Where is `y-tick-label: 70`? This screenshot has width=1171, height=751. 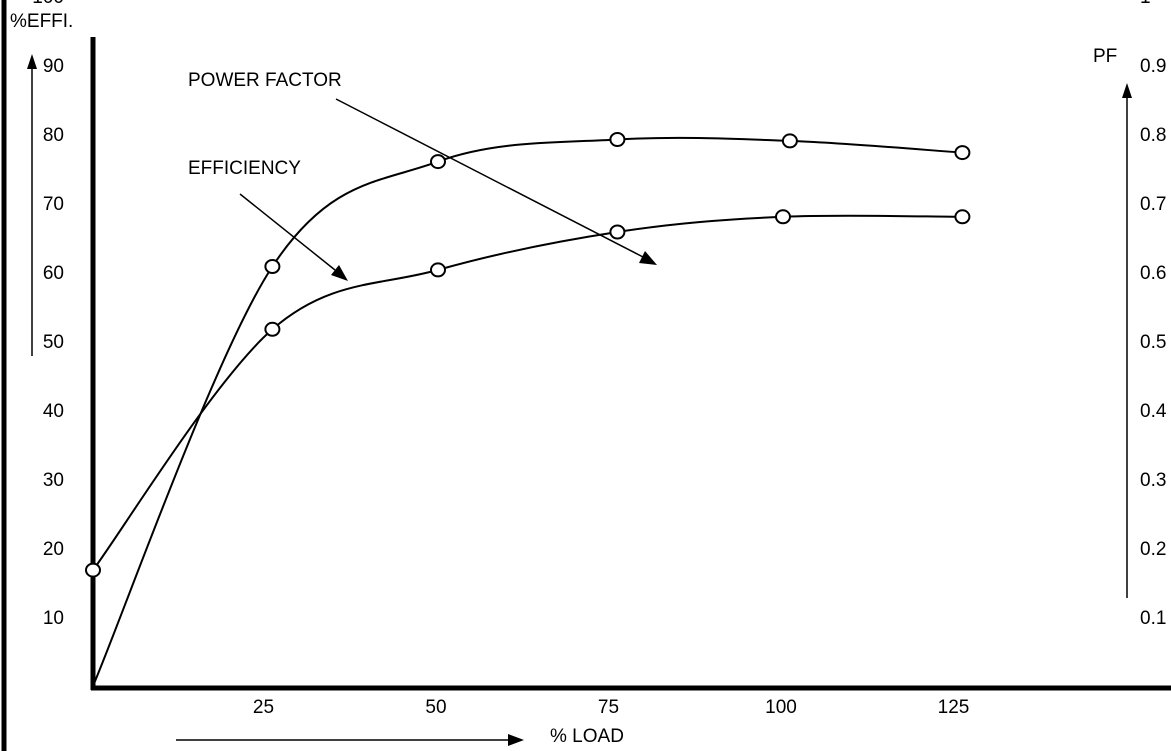 y-tick-label: 70 is located at coordinates (53, 204).